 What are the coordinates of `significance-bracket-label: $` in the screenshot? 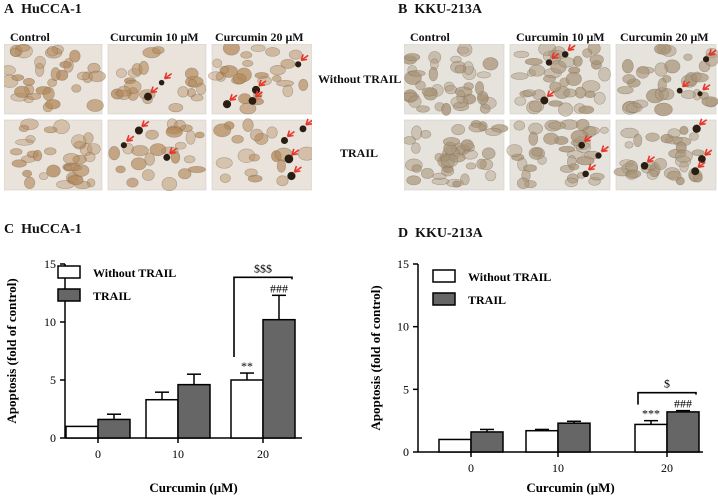 It's located at (667, 384).